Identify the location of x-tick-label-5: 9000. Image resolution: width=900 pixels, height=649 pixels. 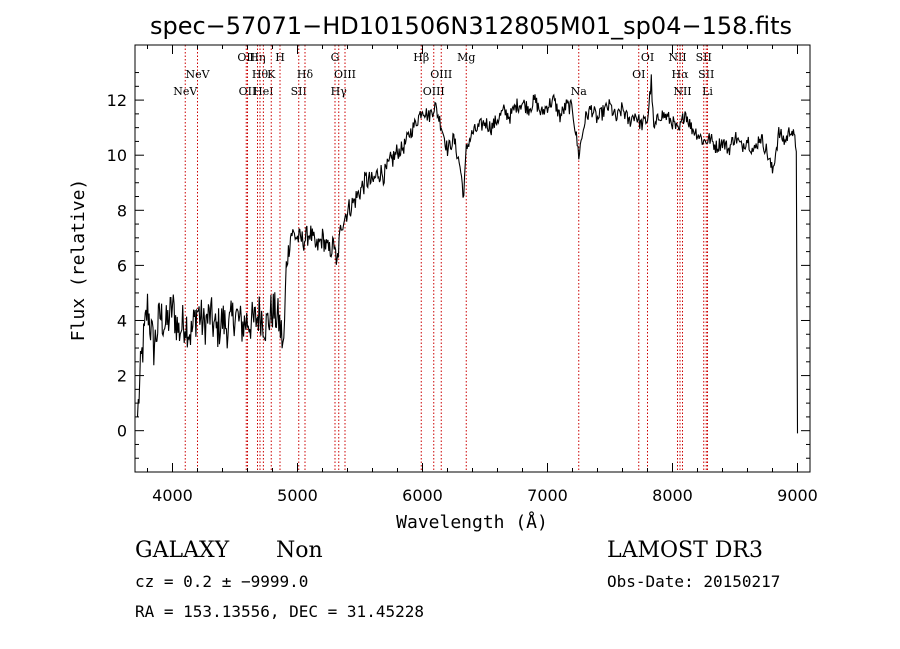
(797, 495).